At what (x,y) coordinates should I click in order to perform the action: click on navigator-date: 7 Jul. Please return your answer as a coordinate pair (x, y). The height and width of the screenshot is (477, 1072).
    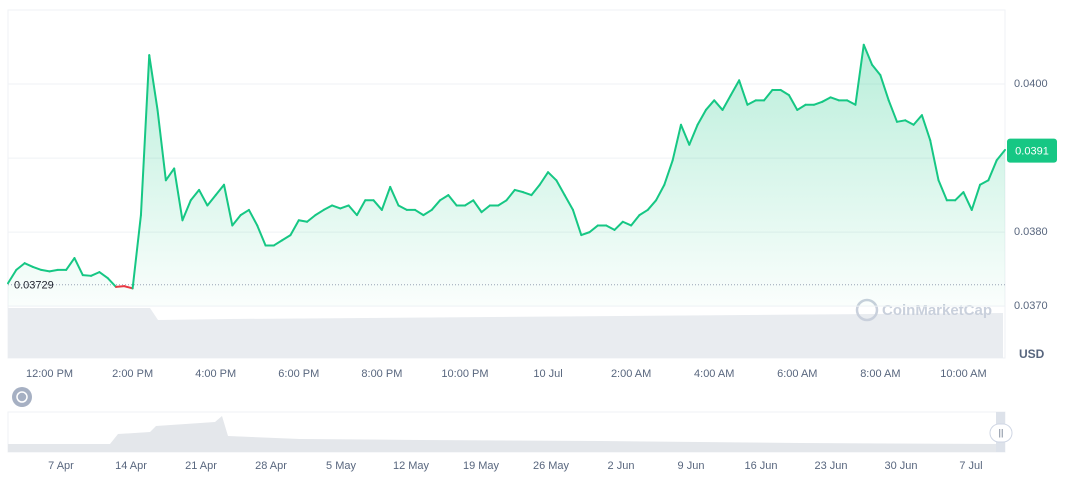
    Looking at the image, I should click on (970, 466).